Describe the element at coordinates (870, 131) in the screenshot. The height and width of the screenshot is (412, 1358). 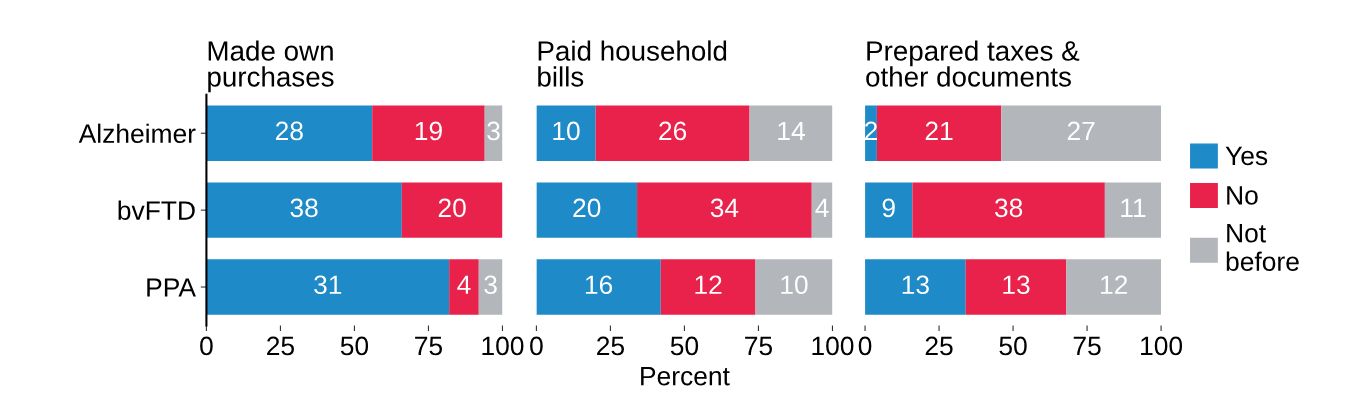
I see `annotation: 2` at that location.